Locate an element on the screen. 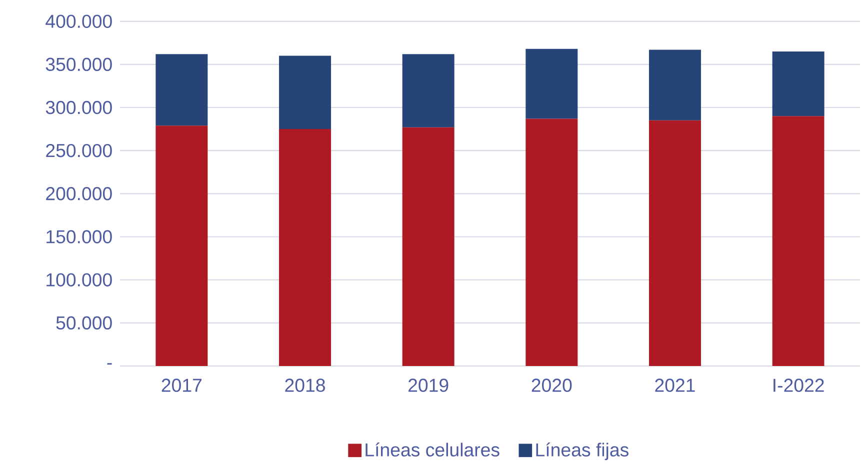 The height and width of the screenshot is (464, 864). y-tick-label: 250.000 is located at coordinates (79, 151).